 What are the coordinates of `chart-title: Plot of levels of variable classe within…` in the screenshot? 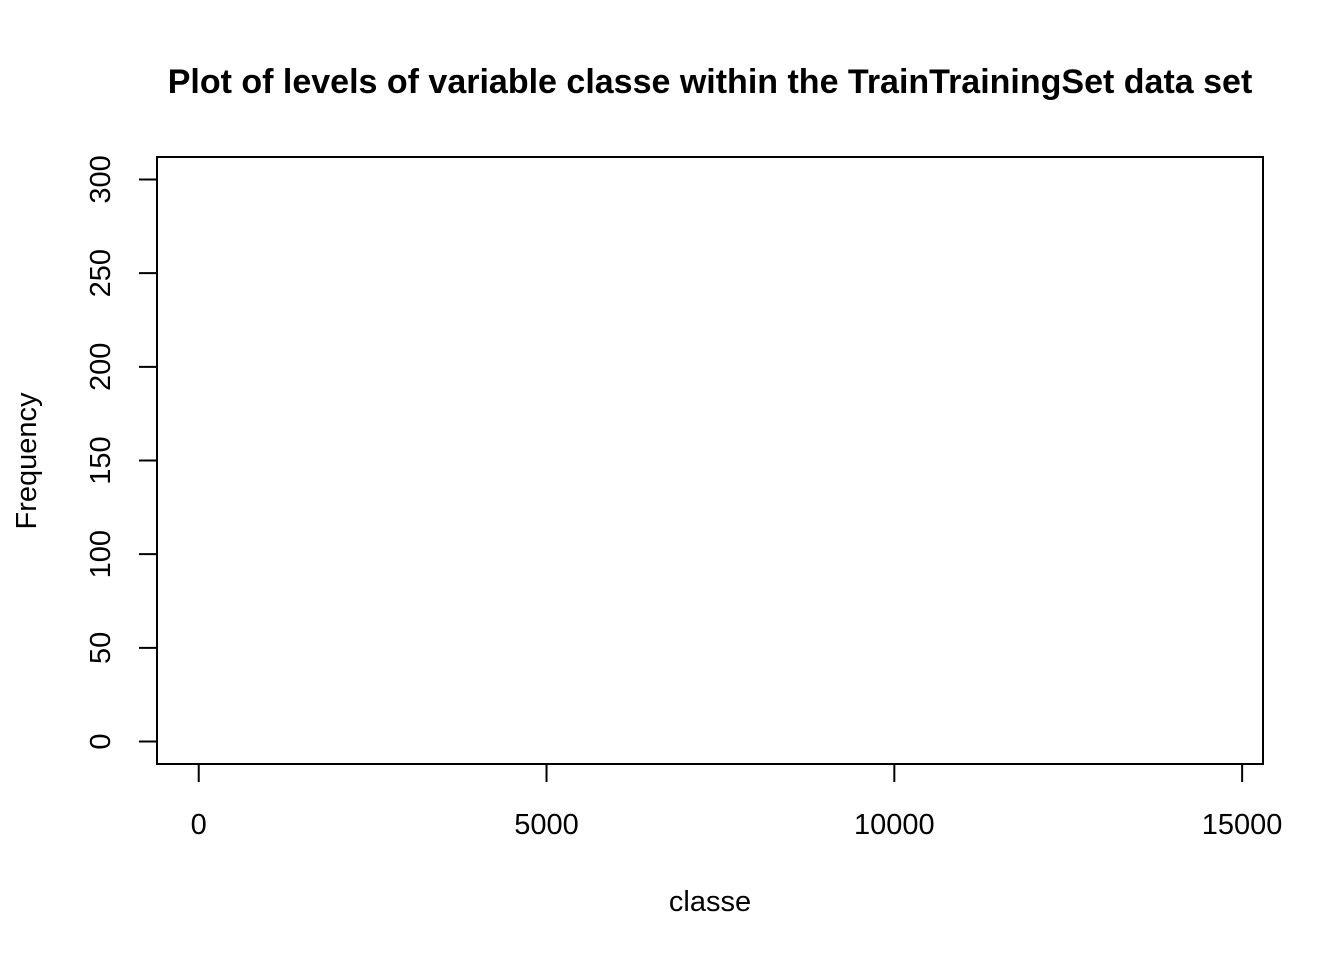 It's located at (710, 82).